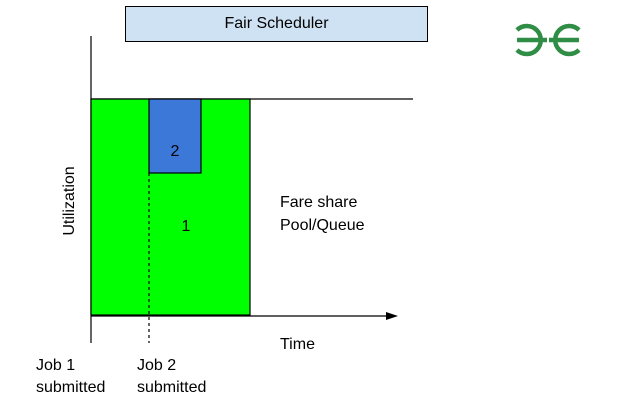 This screenshot has width=639, height=420. What do you see at coordinates (56, 365) in the screenshot?
I see `job-1-submitted-line1: Job 1` at bounding box center [56, 365].